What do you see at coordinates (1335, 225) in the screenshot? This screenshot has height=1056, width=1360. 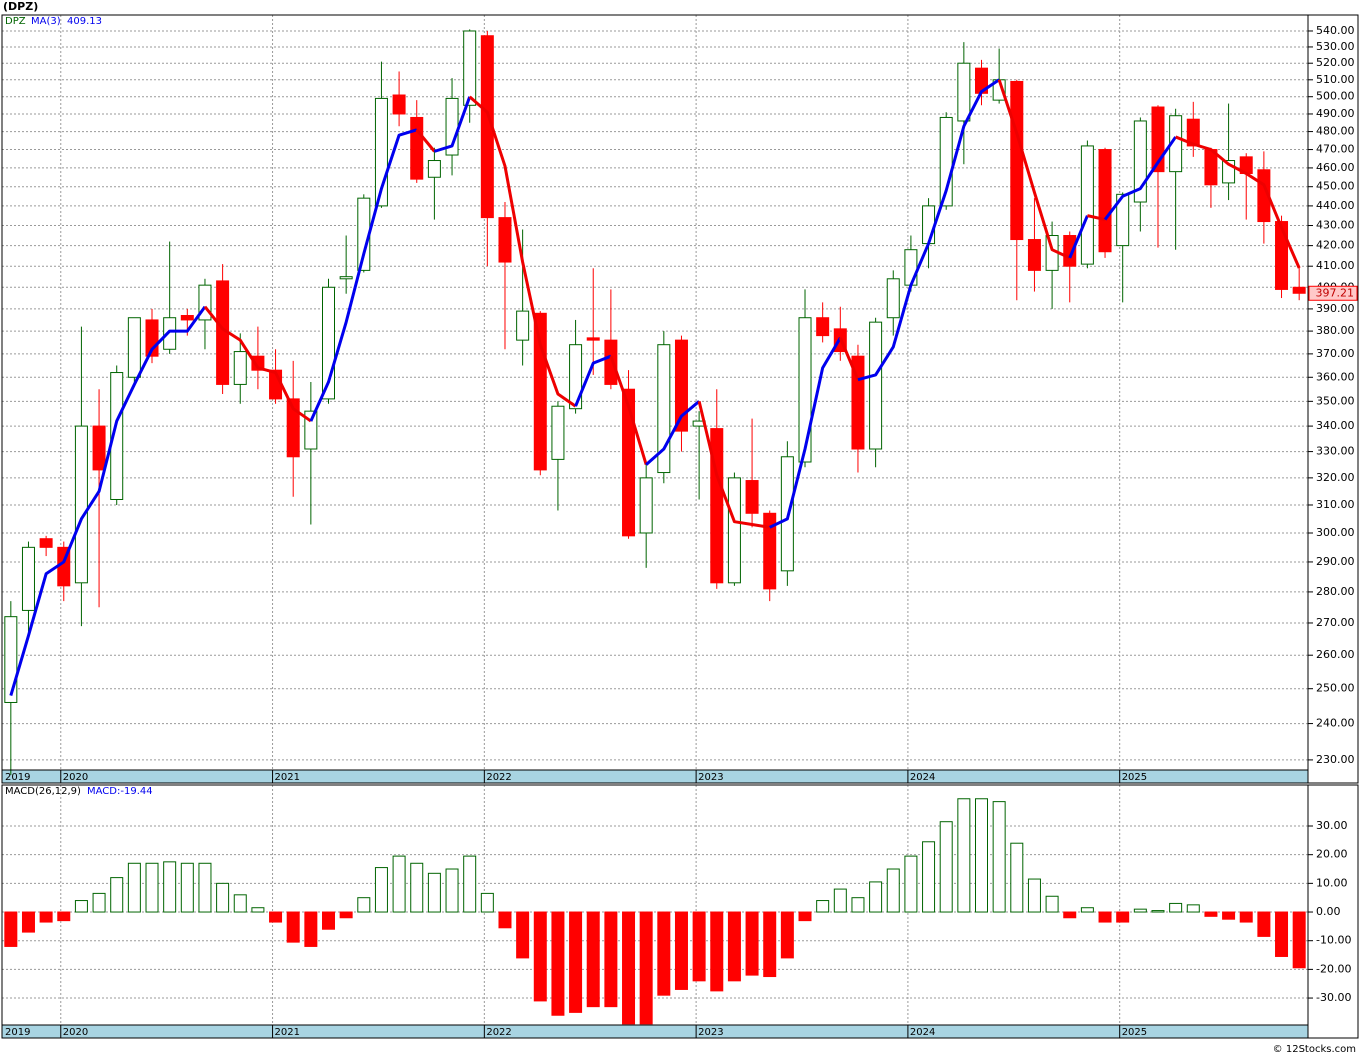 I see `y-tick-label: 430.00` at bounding box center [1335, 225].